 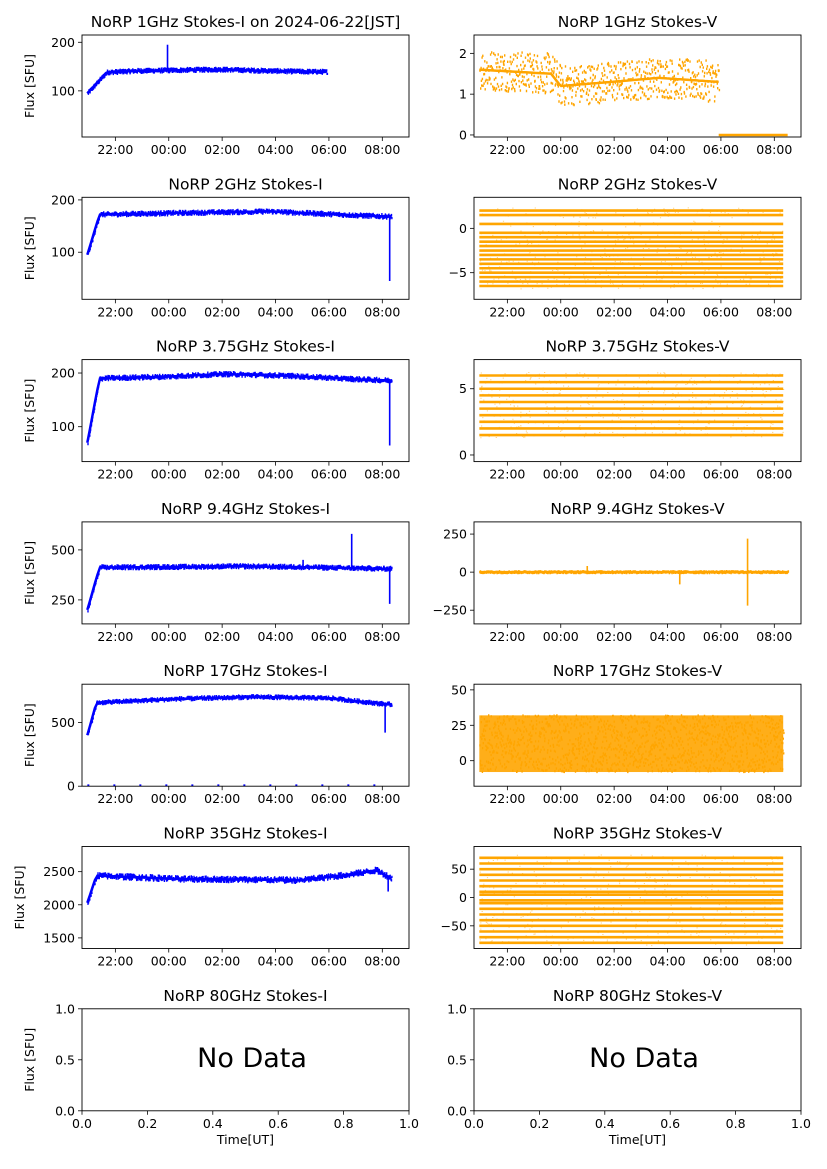 What do you see at coordinates (637, 347) in the screenshot?
I see `chart-title: NoRP 3.75GHz Stokes-V` at bounding box center [637, 347].